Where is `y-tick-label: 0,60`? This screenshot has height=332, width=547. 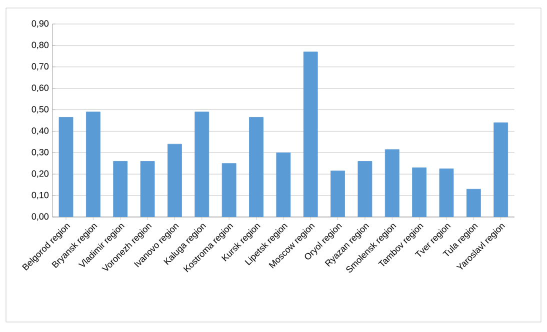 y-tick-label: 0,60 is located at coordinates (40, 88).